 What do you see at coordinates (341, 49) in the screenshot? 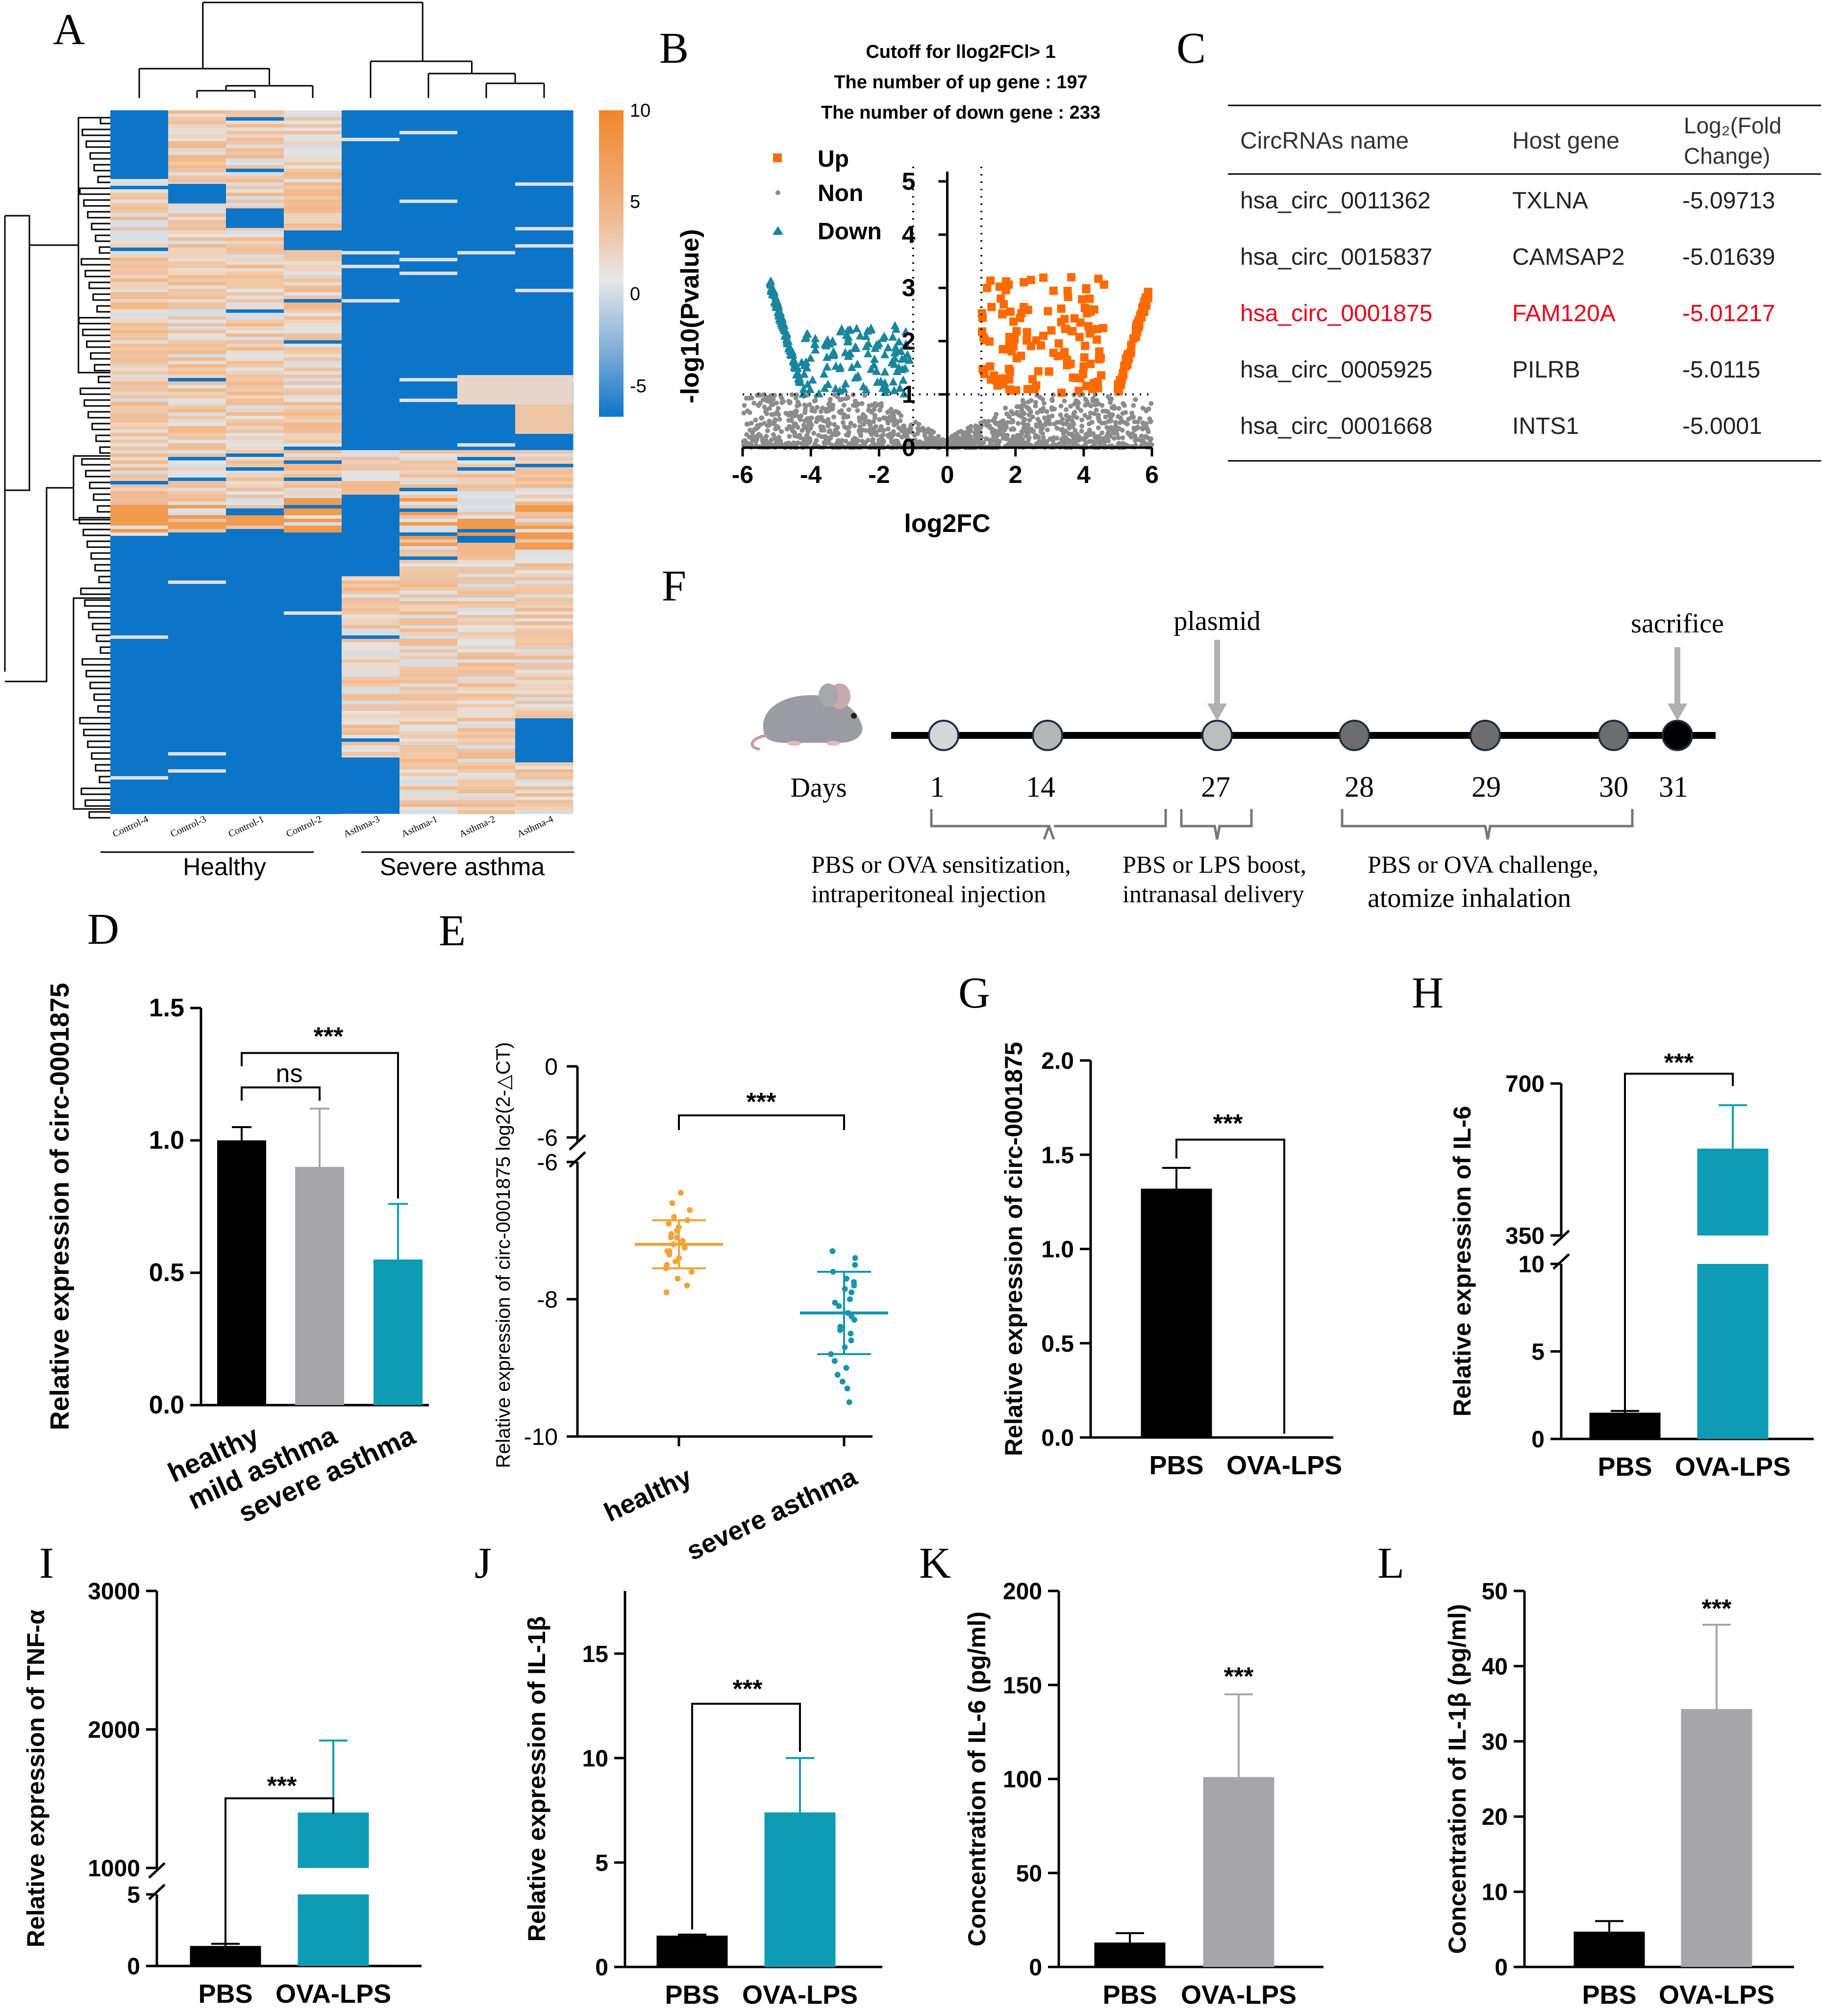
I see `heatmap-column-dendrogram` at bounding box center [341, 49].